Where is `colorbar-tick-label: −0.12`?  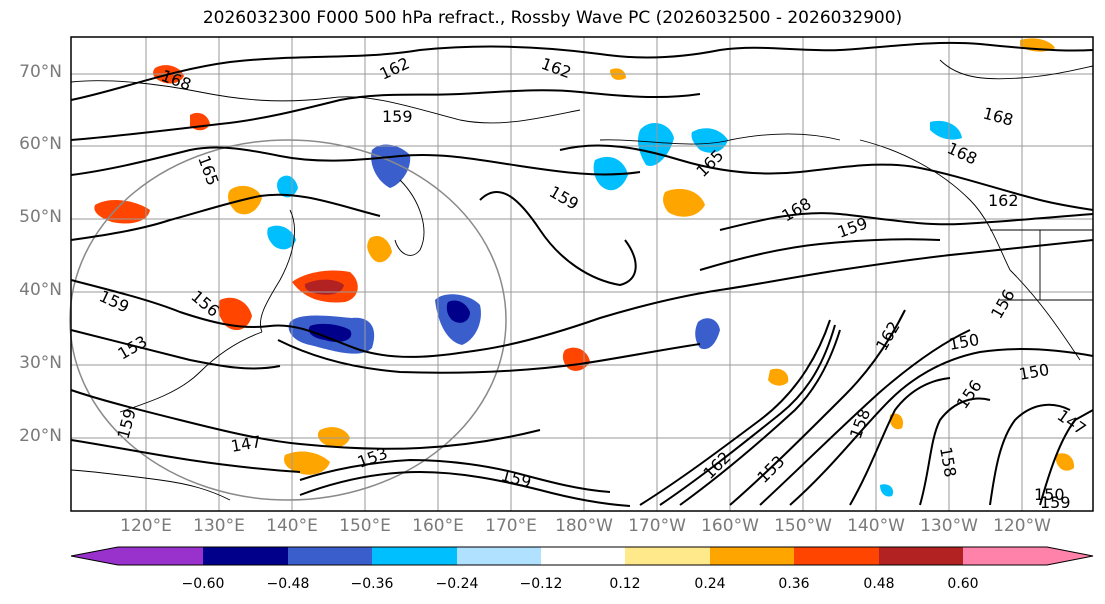
colorbar-tick-label: −0.12 is located at coordinates (541, 584).